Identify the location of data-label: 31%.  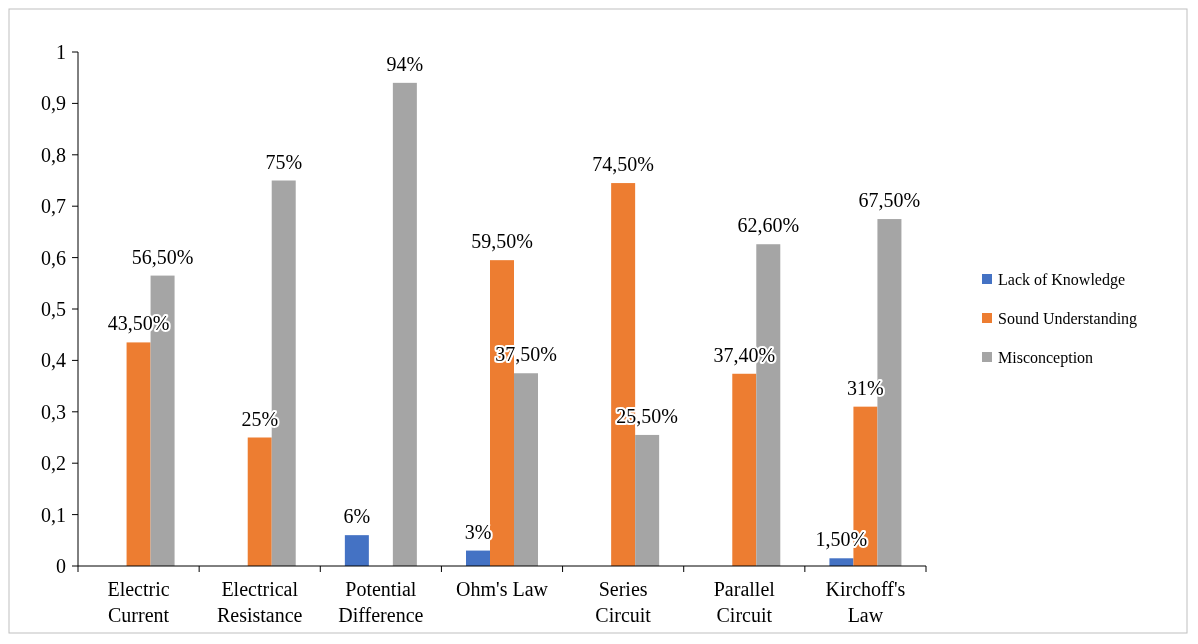
(865, 387).